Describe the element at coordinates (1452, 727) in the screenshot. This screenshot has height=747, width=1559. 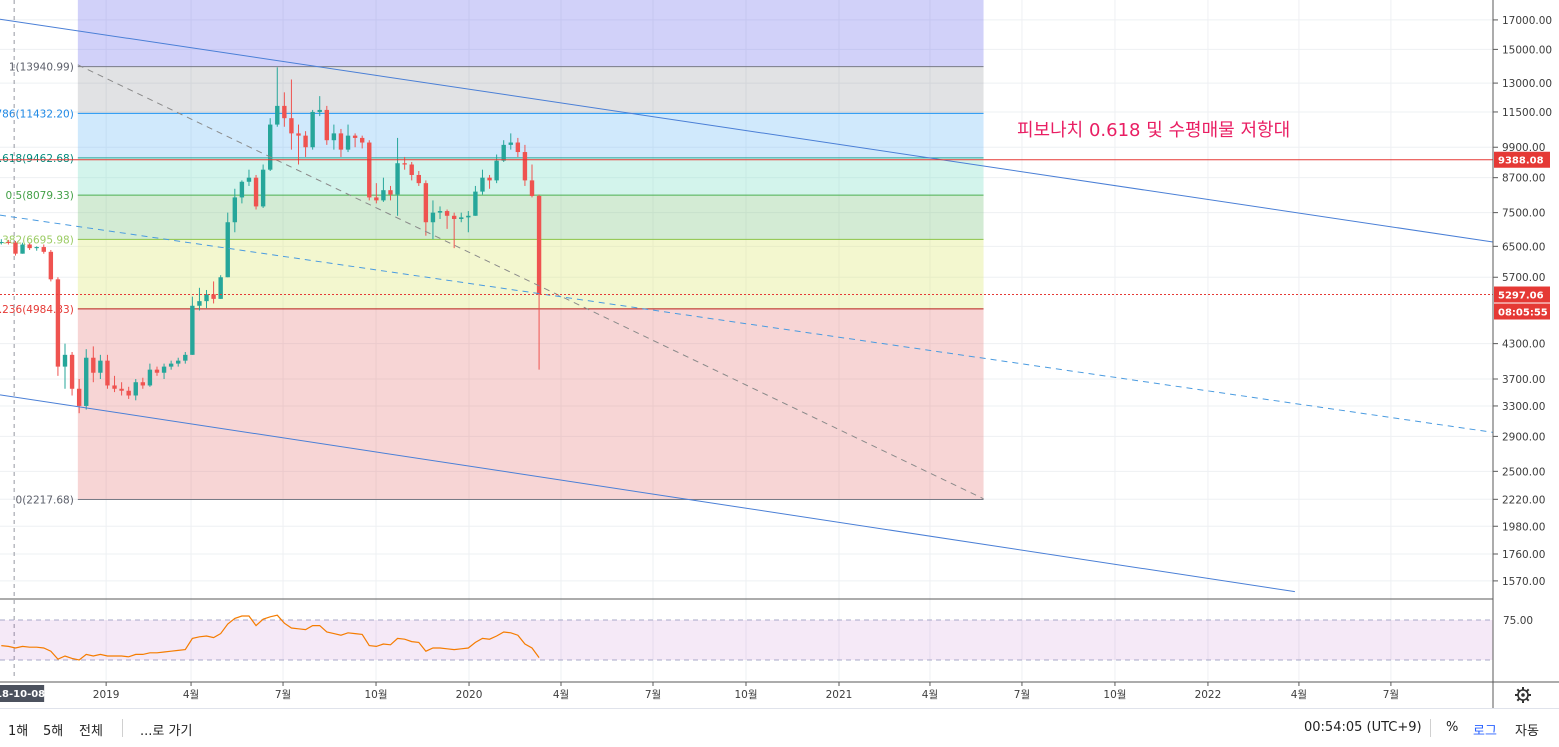
I see `percent-toggle: %` at that location.